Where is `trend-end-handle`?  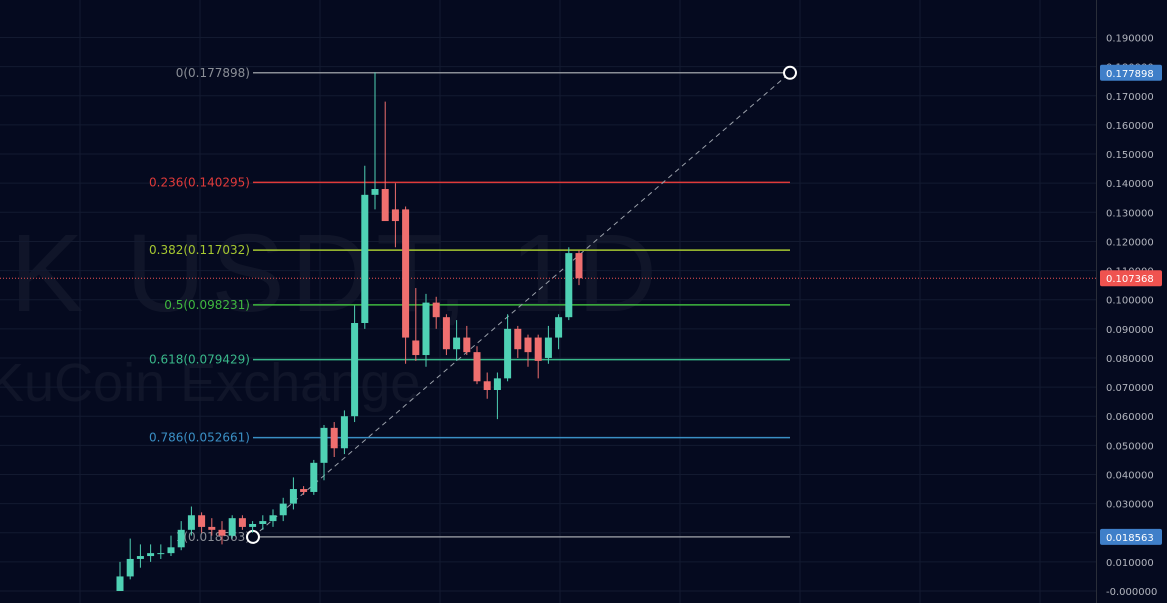 trend-end-handle is located at coordinates (790, 72).